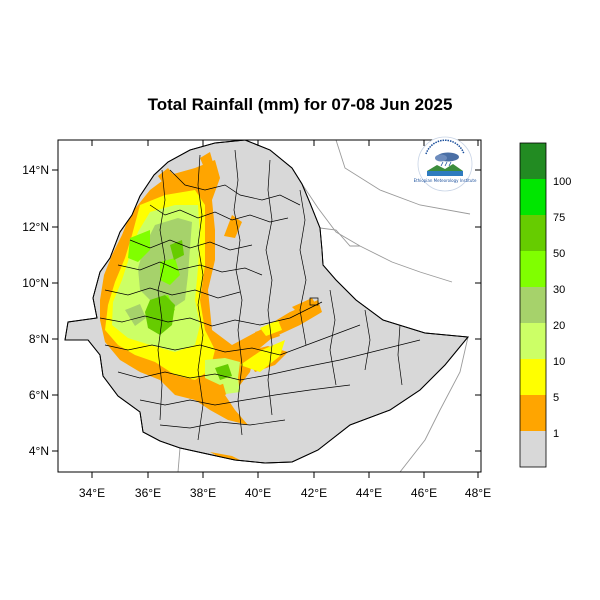  Describe the element at coordinates (39, 395) in the screenshot. I see `y-tick-label: 6°N` at that location.